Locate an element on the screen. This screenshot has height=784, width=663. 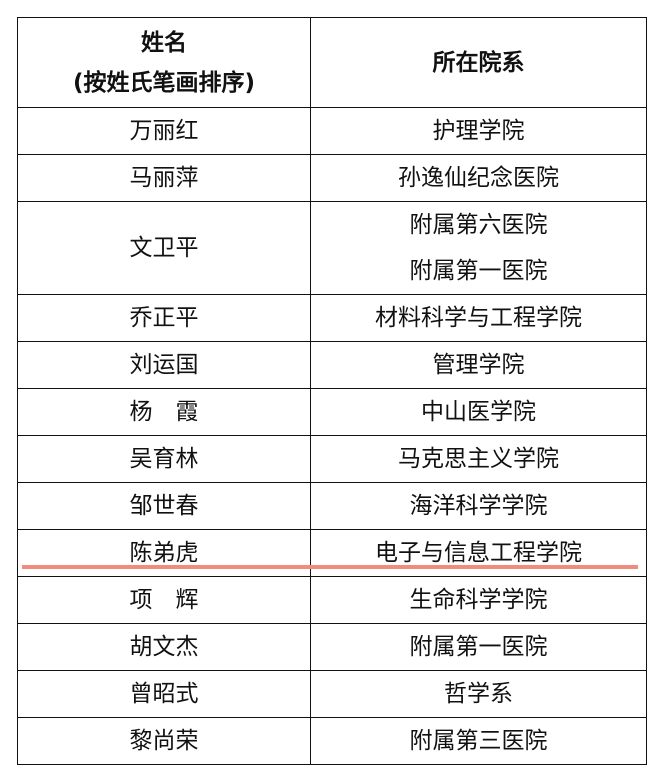
header-name: 姓名 (按姓氏笔画排序) is located at coordinates (164, 62).